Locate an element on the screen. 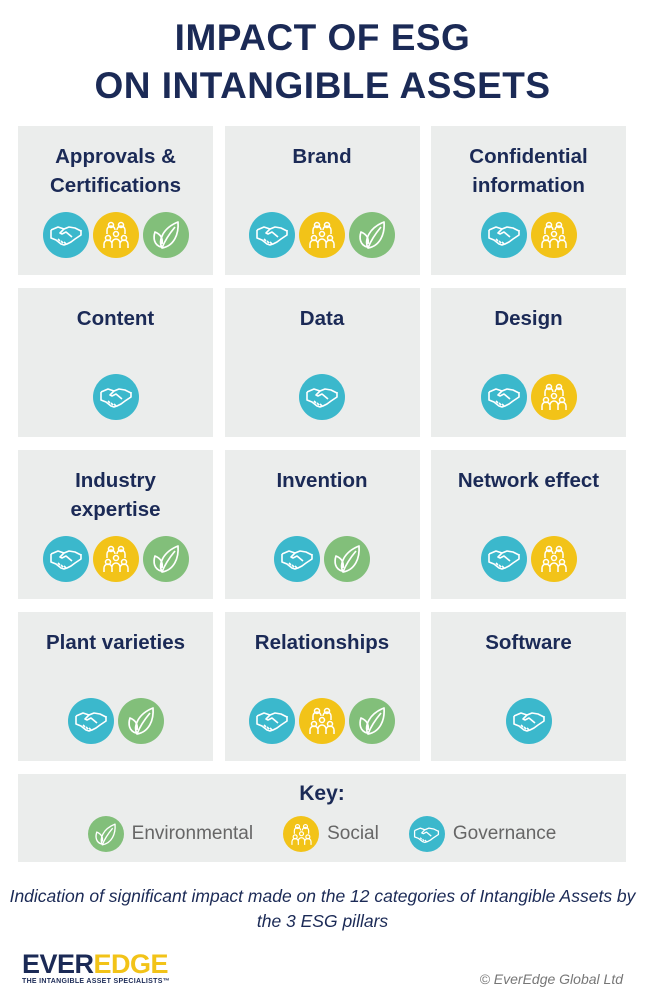  category-label: Confidential information is located at coordinates (528, 171).